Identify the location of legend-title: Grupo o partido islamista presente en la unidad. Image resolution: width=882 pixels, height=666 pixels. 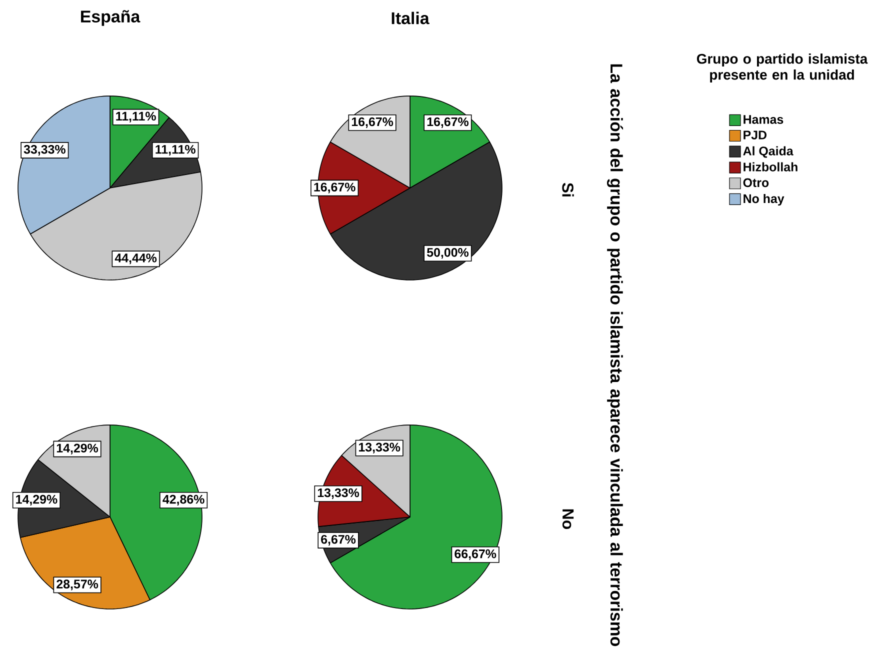
(782, 68).